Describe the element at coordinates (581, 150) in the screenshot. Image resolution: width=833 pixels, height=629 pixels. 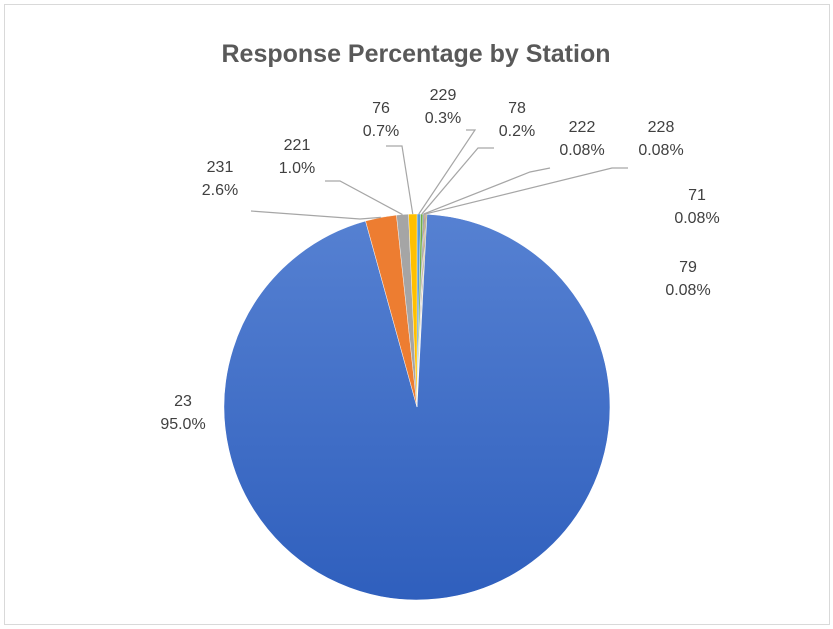
I see `slice-percent-222: 0.08%` at that location.